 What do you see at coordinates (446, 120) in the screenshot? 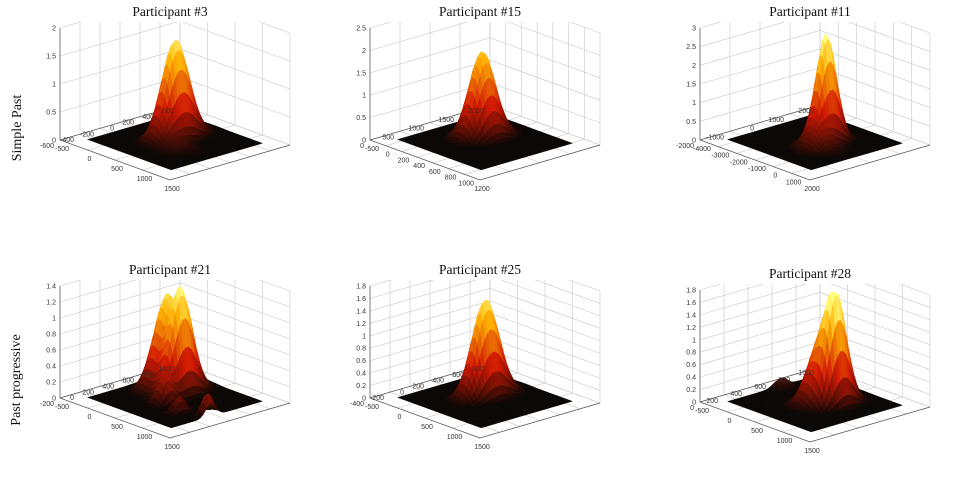
I see `y-tick-label: 1500` at bounding box center [446, 120].